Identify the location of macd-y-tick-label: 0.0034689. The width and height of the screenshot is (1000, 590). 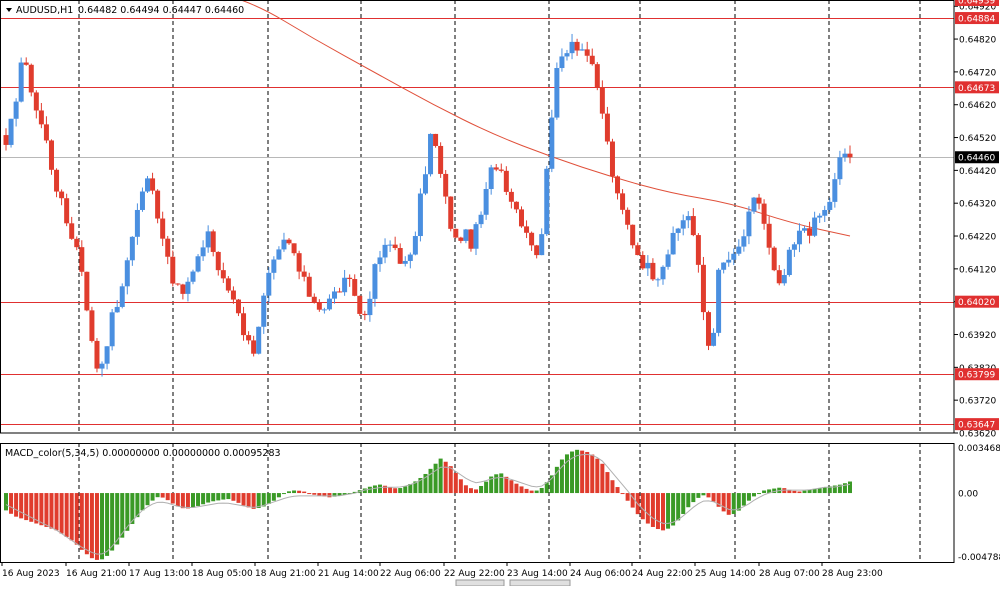
(979, 449).